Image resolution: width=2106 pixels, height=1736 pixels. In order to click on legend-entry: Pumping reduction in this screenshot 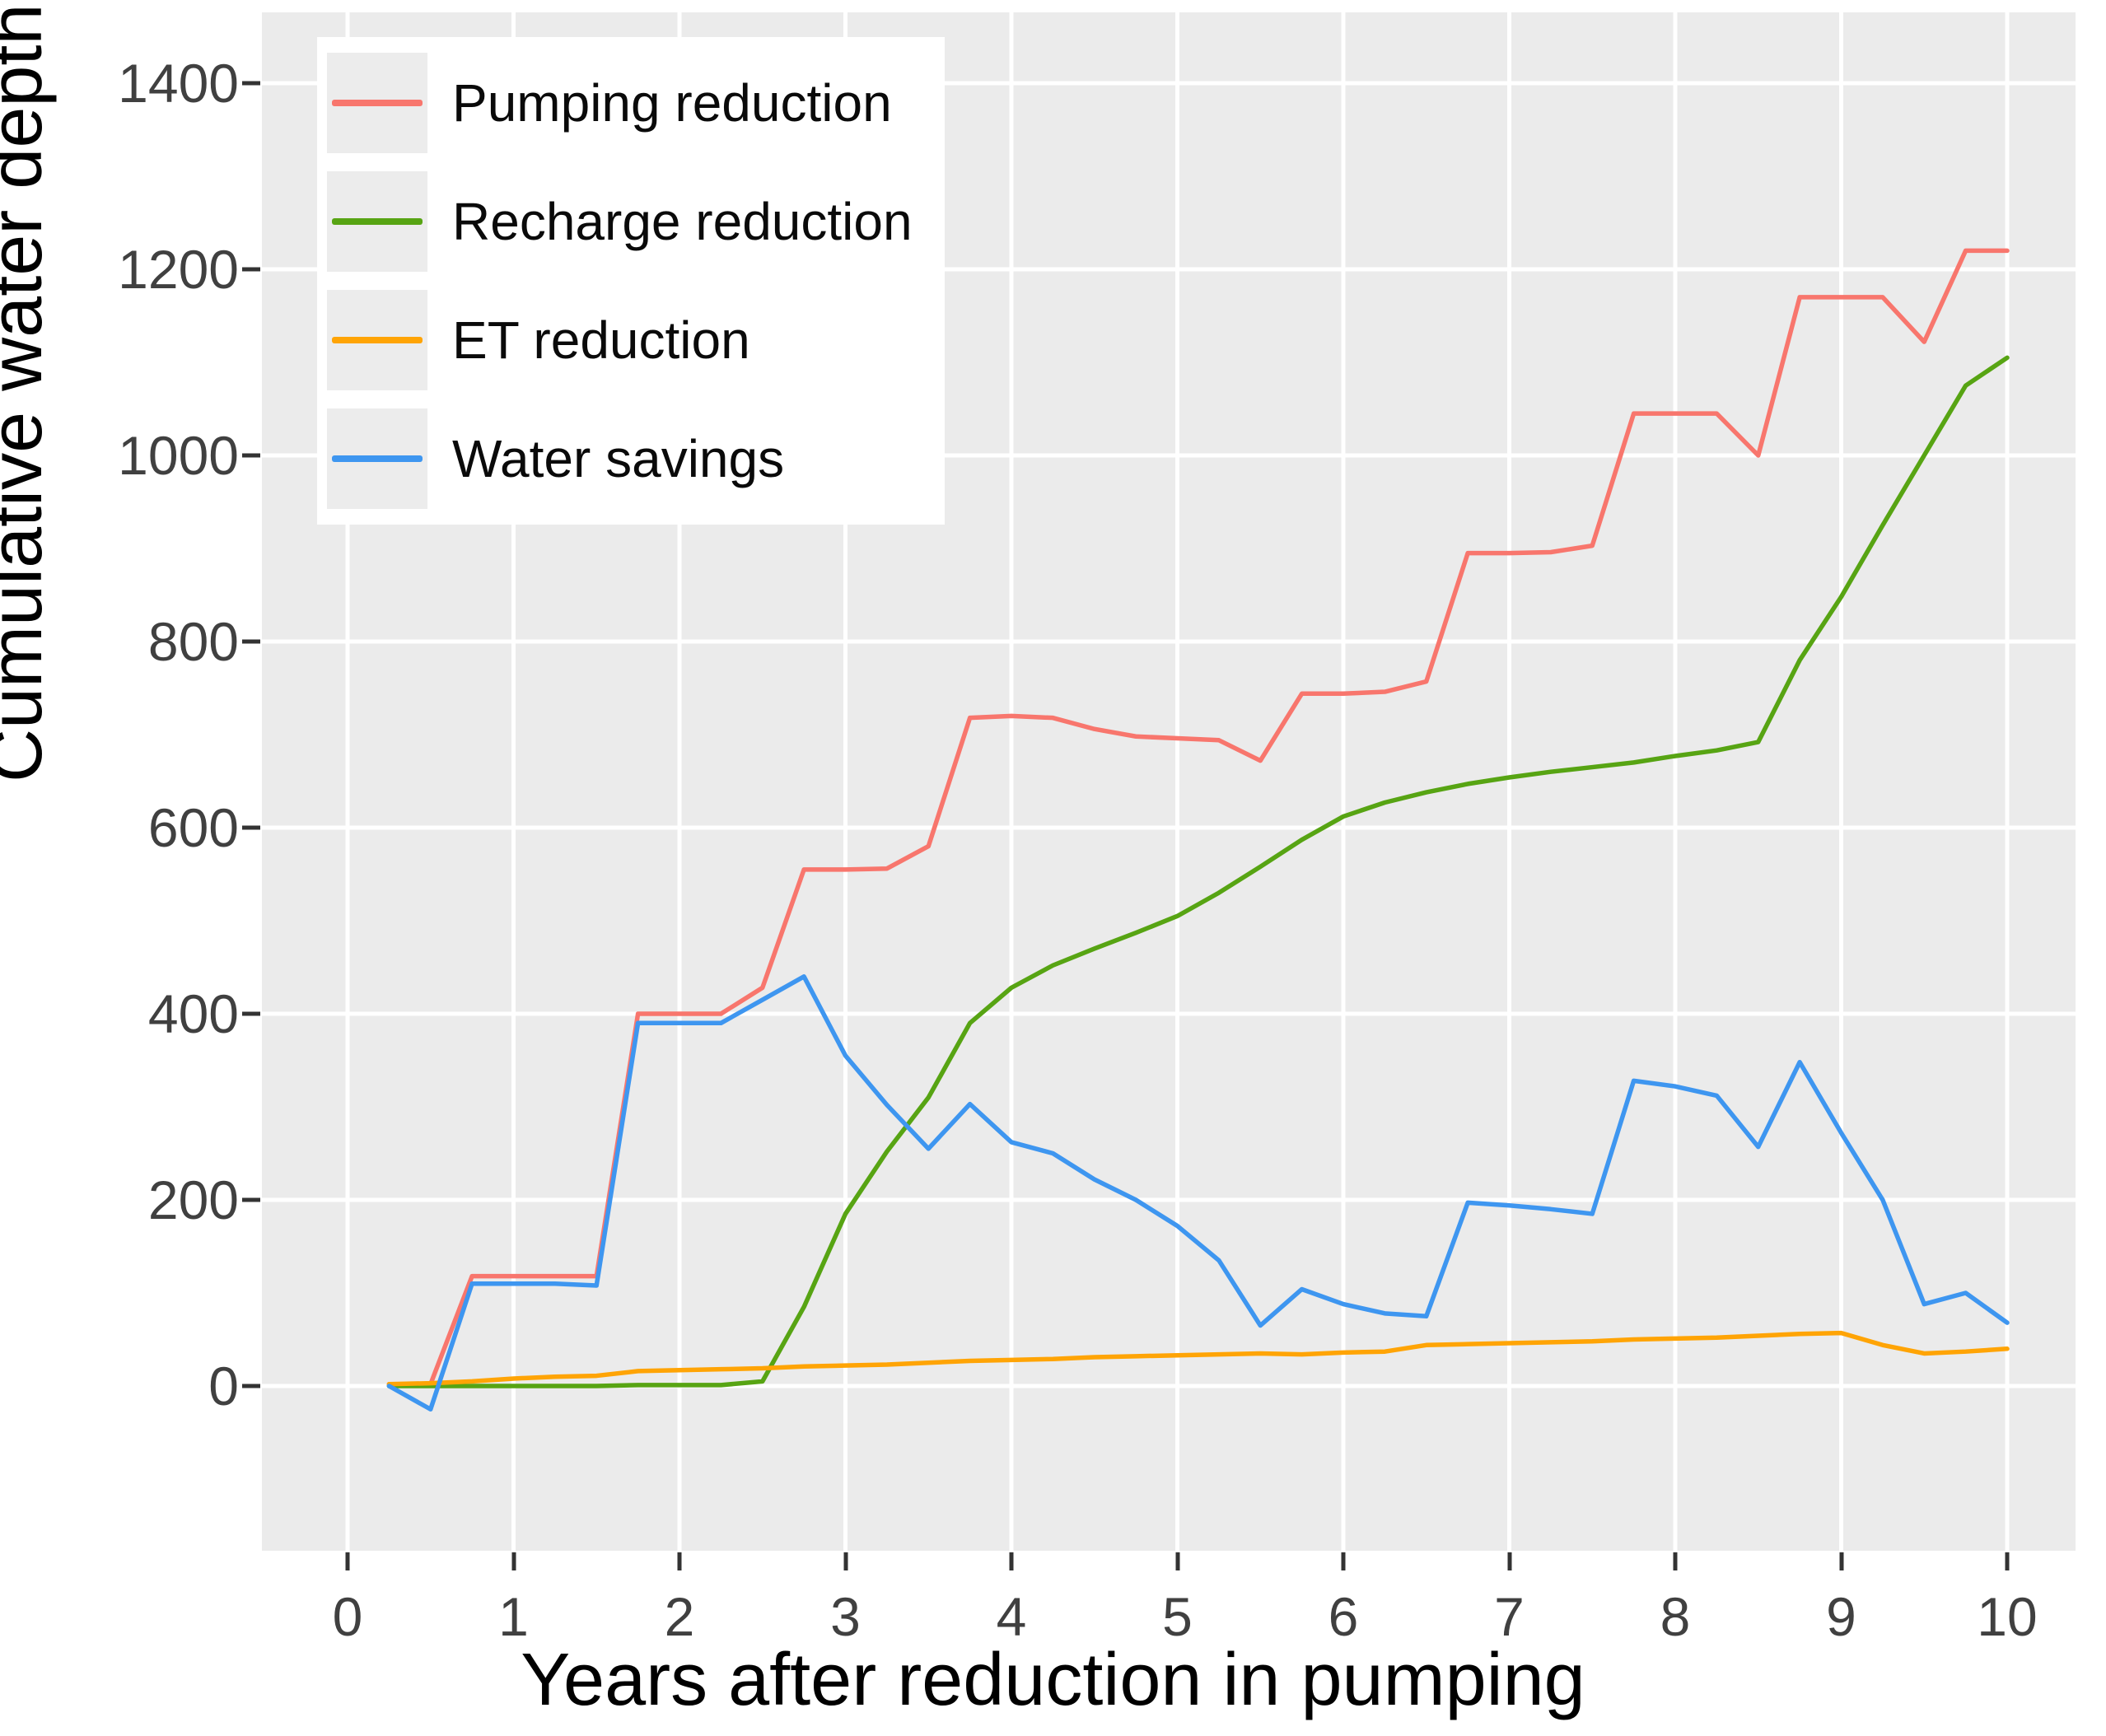, I will do `click(631, 103)`.